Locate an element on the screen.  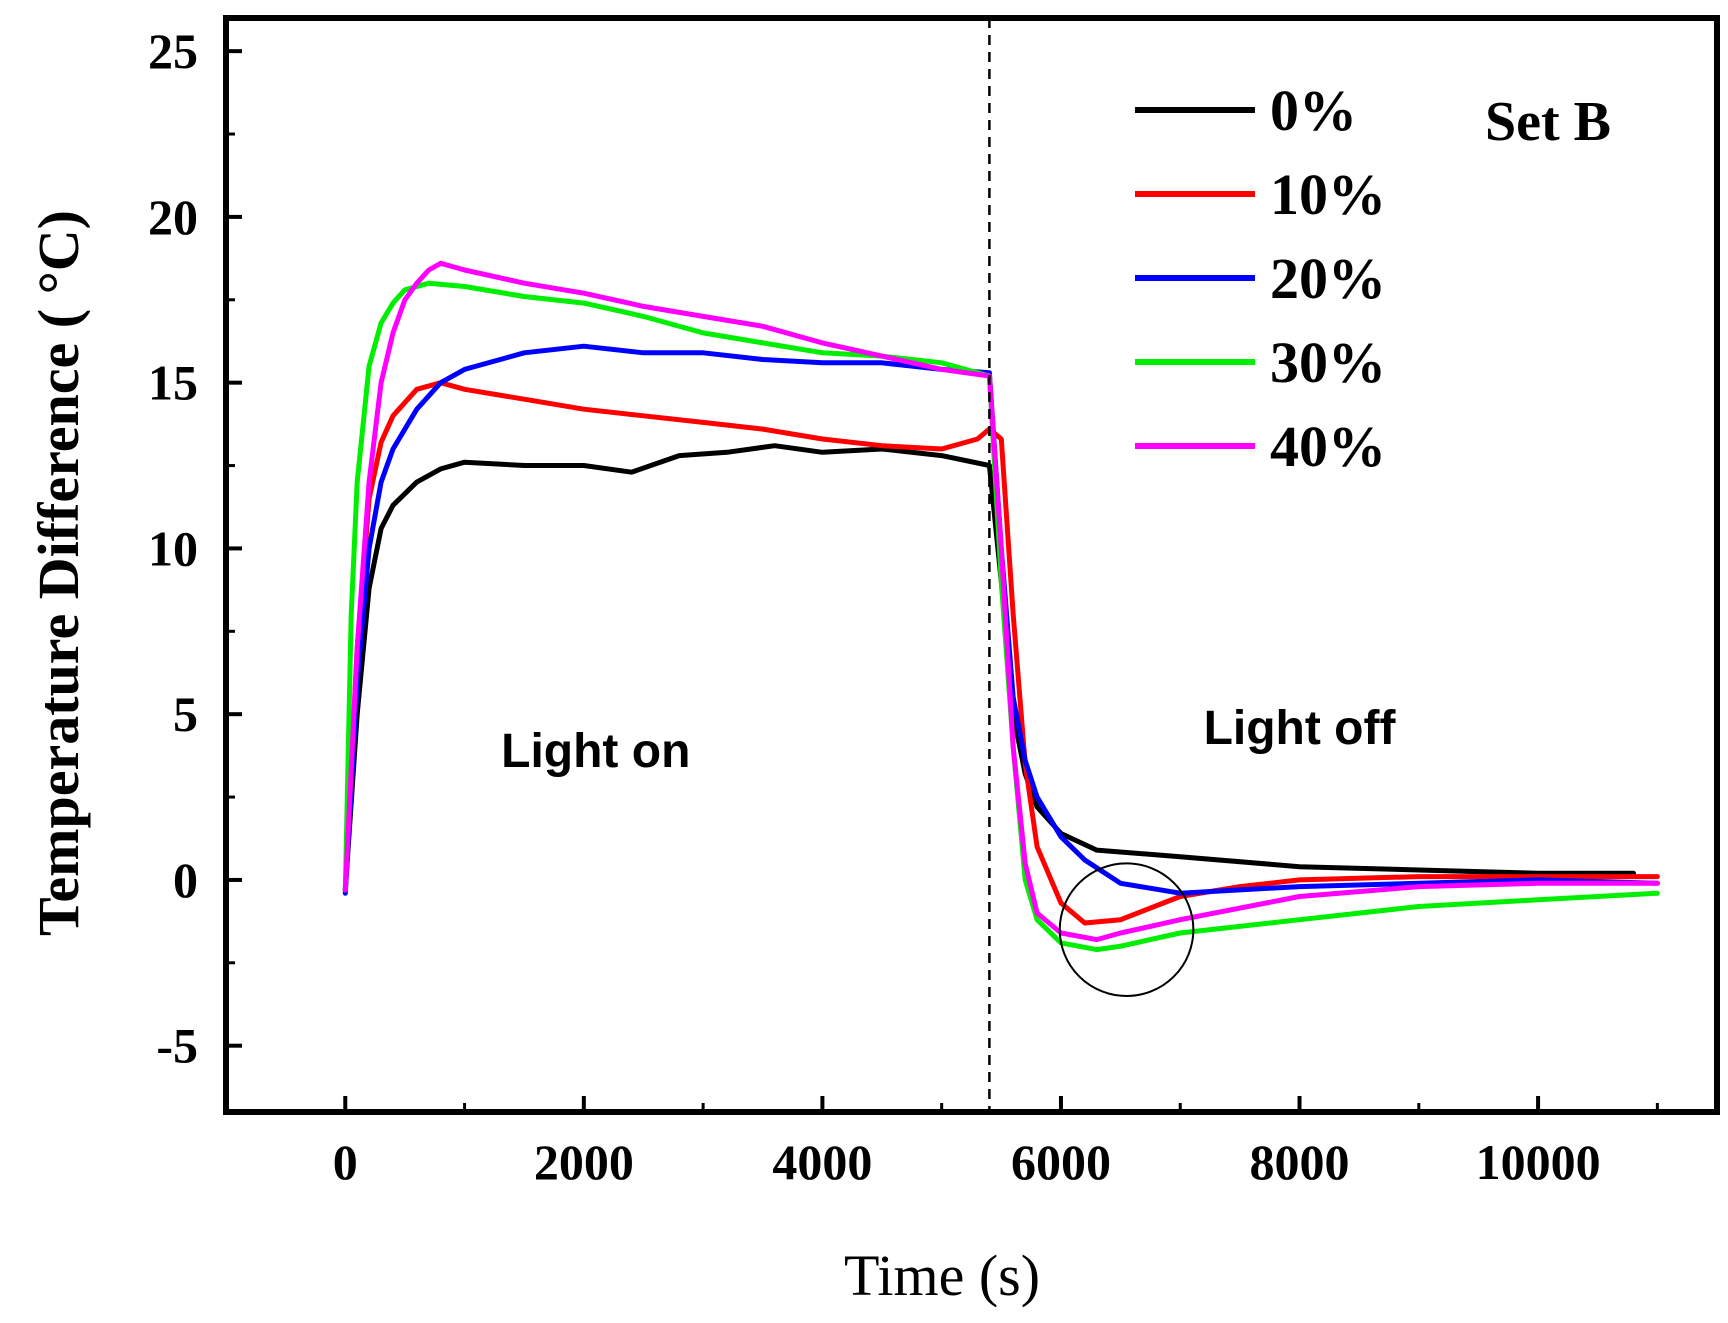
y-tick-label: -5 is located at coordinates (177, 1046).